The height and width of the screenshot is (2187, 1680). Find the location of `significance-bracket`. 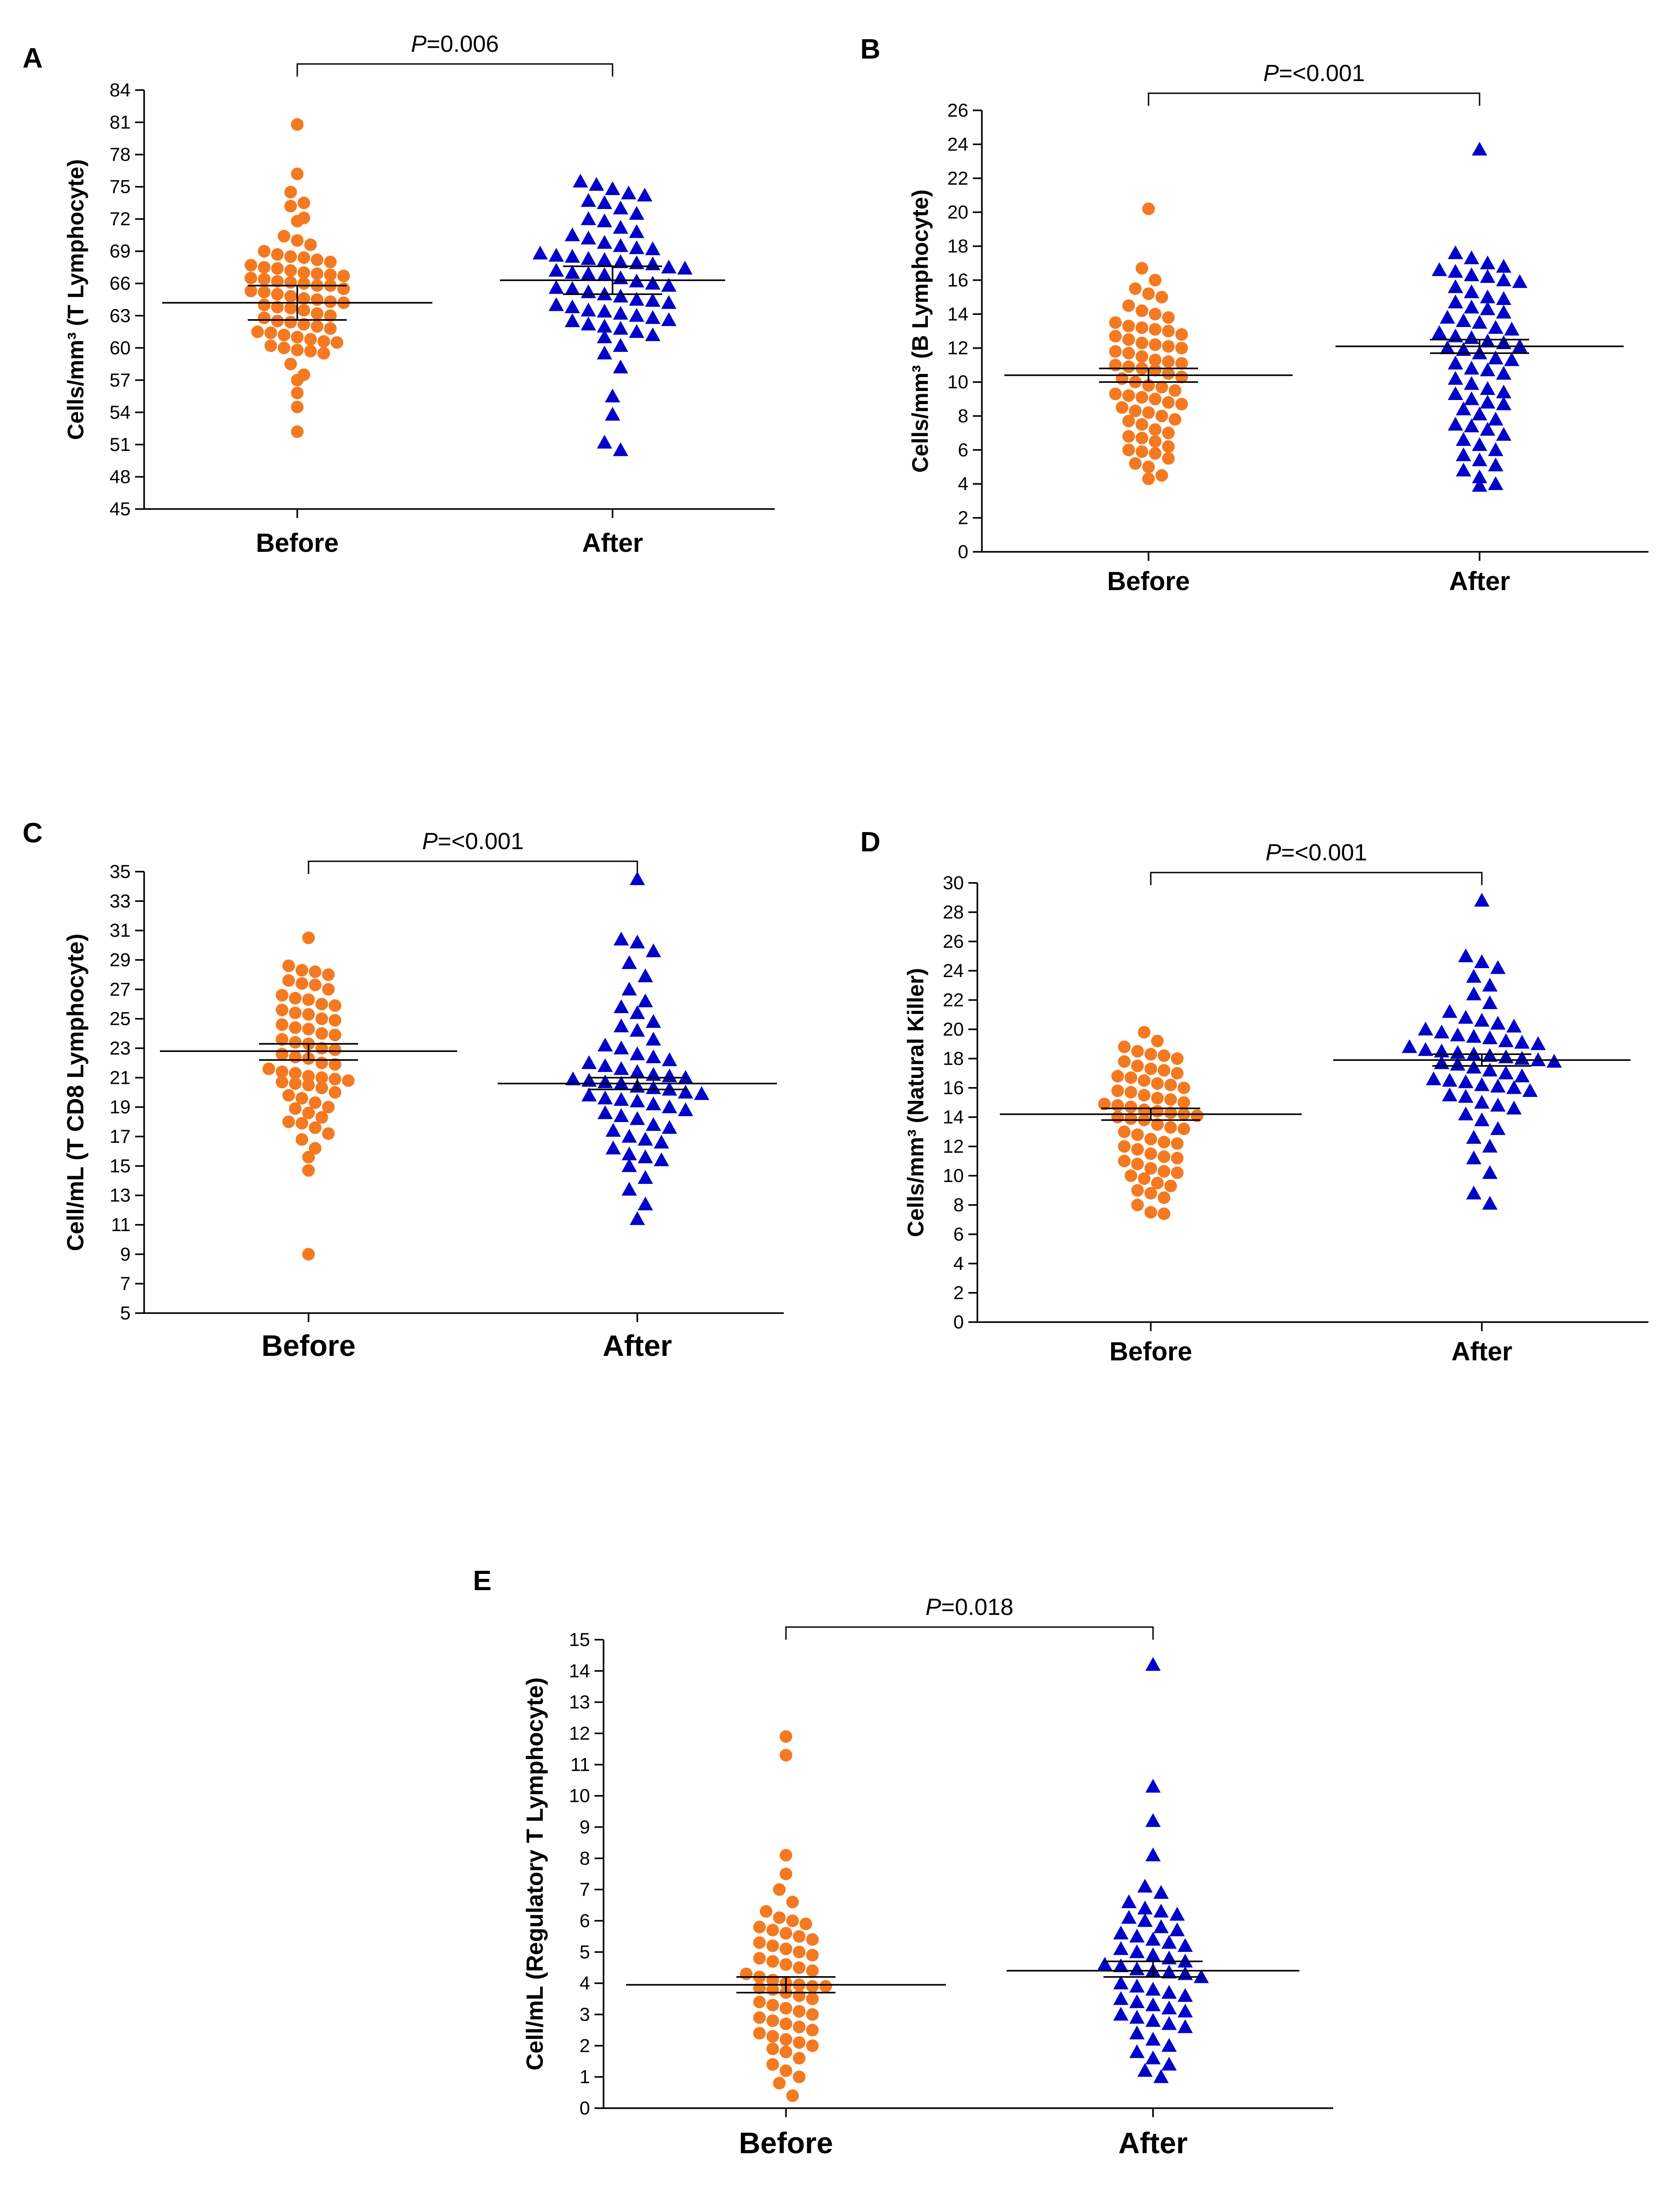

significance-bracket is located at coordinates (1316, 878).